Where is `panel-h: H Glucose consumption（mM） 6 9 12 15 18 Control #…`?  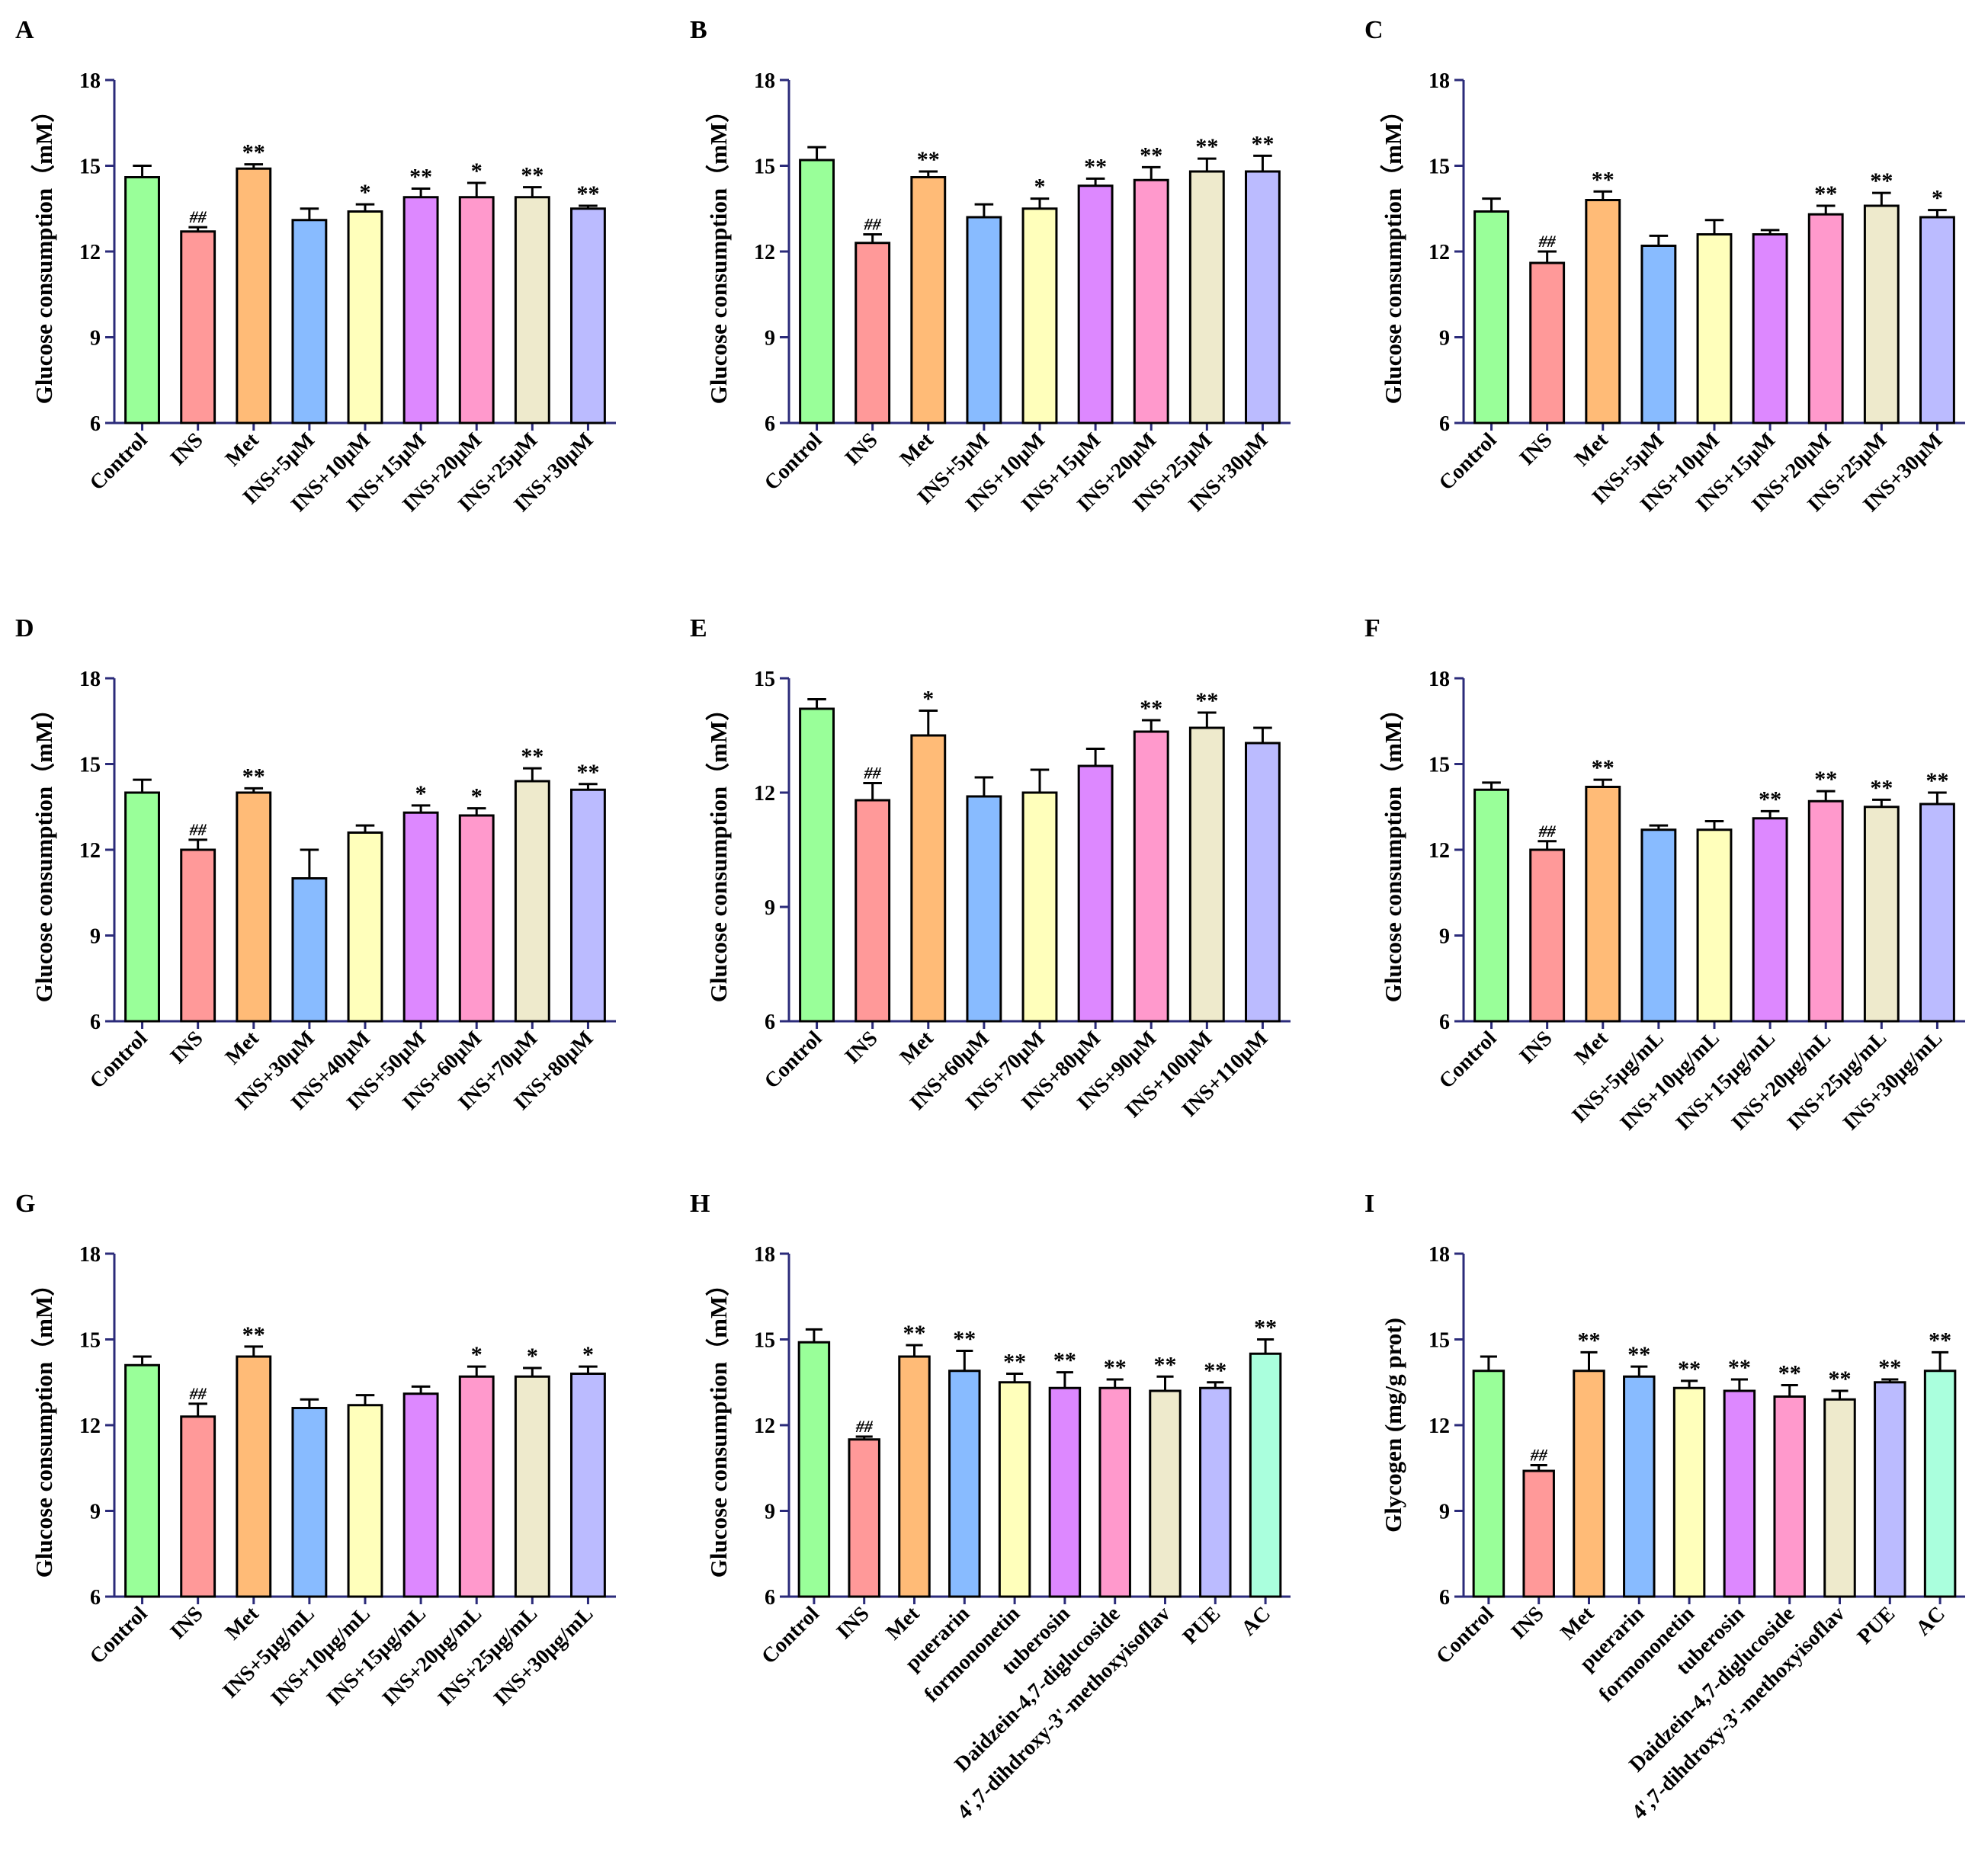 panel-h: H Glucose consumption（mM） 6 9 12 15 18 Control #… is located at coordinates (990, 1507).